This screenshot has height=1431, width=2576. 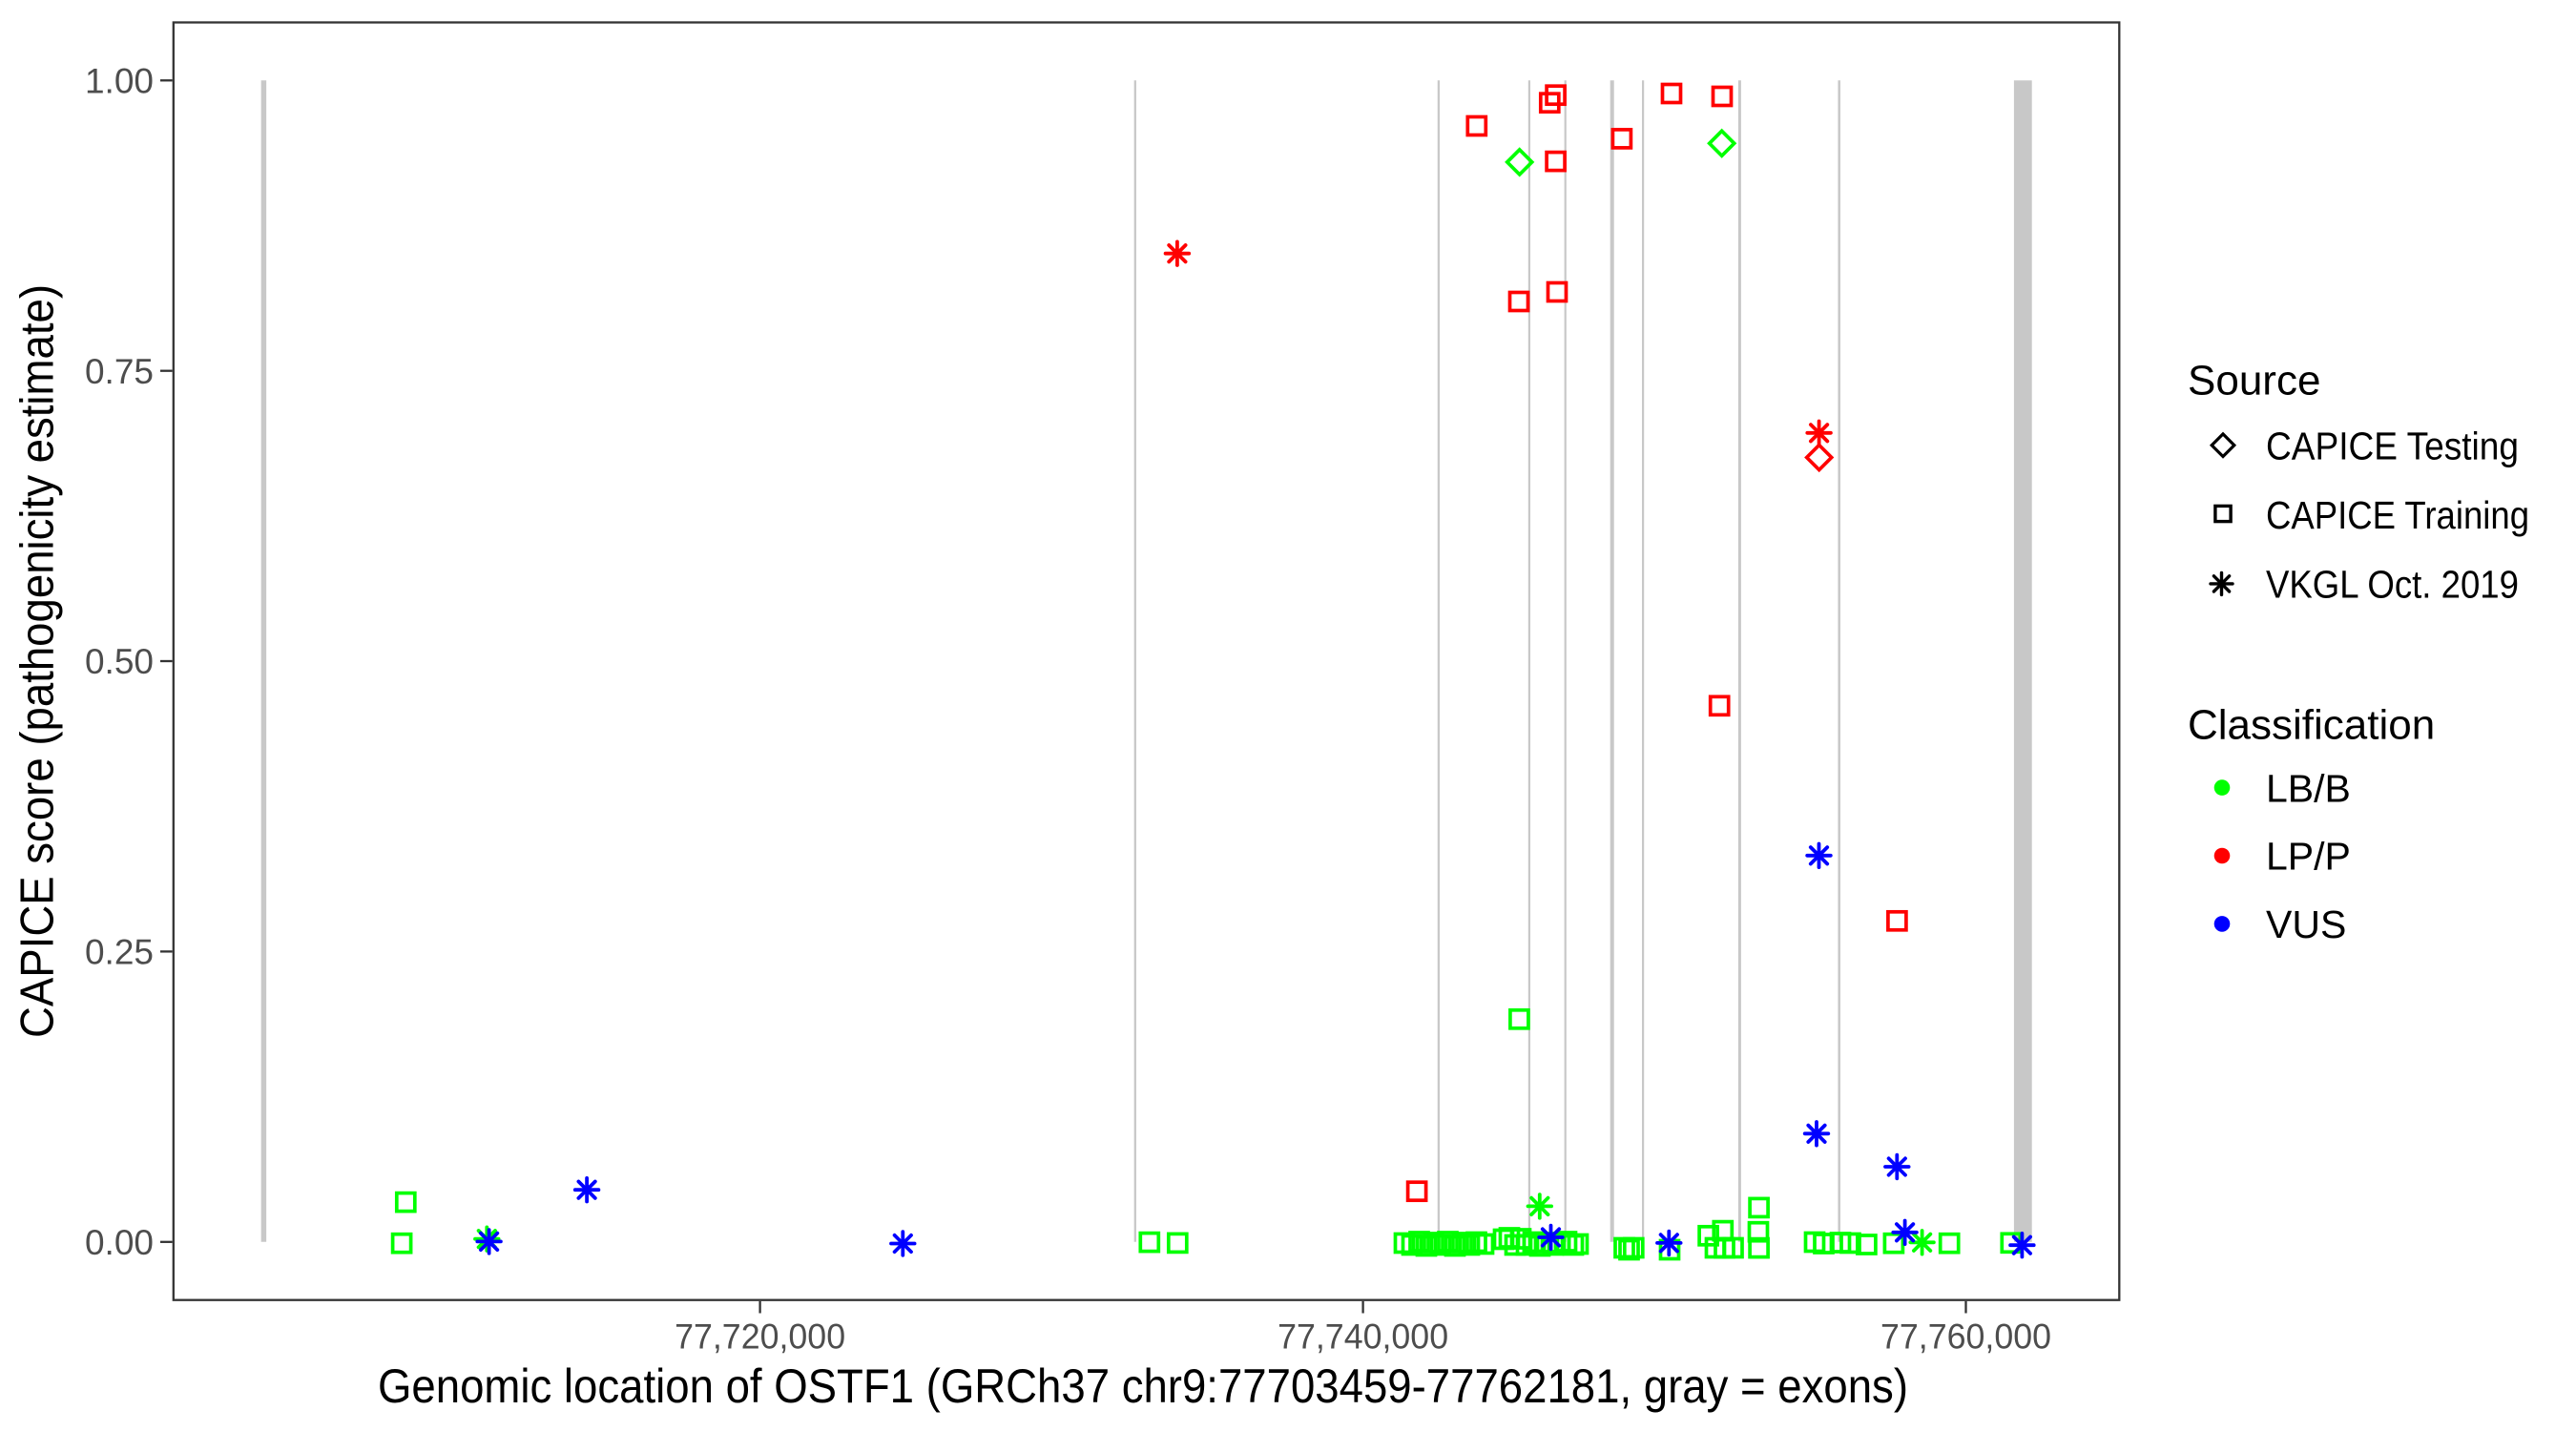 I want to click on svg-text: CAPICE Testing, so click(x=2392, y=446).